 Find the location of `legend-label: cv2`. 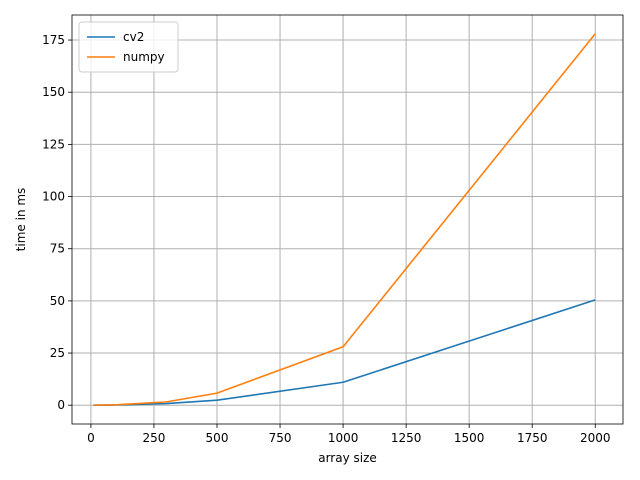

legend-label: cv2 is located at coordinates (133, 37).